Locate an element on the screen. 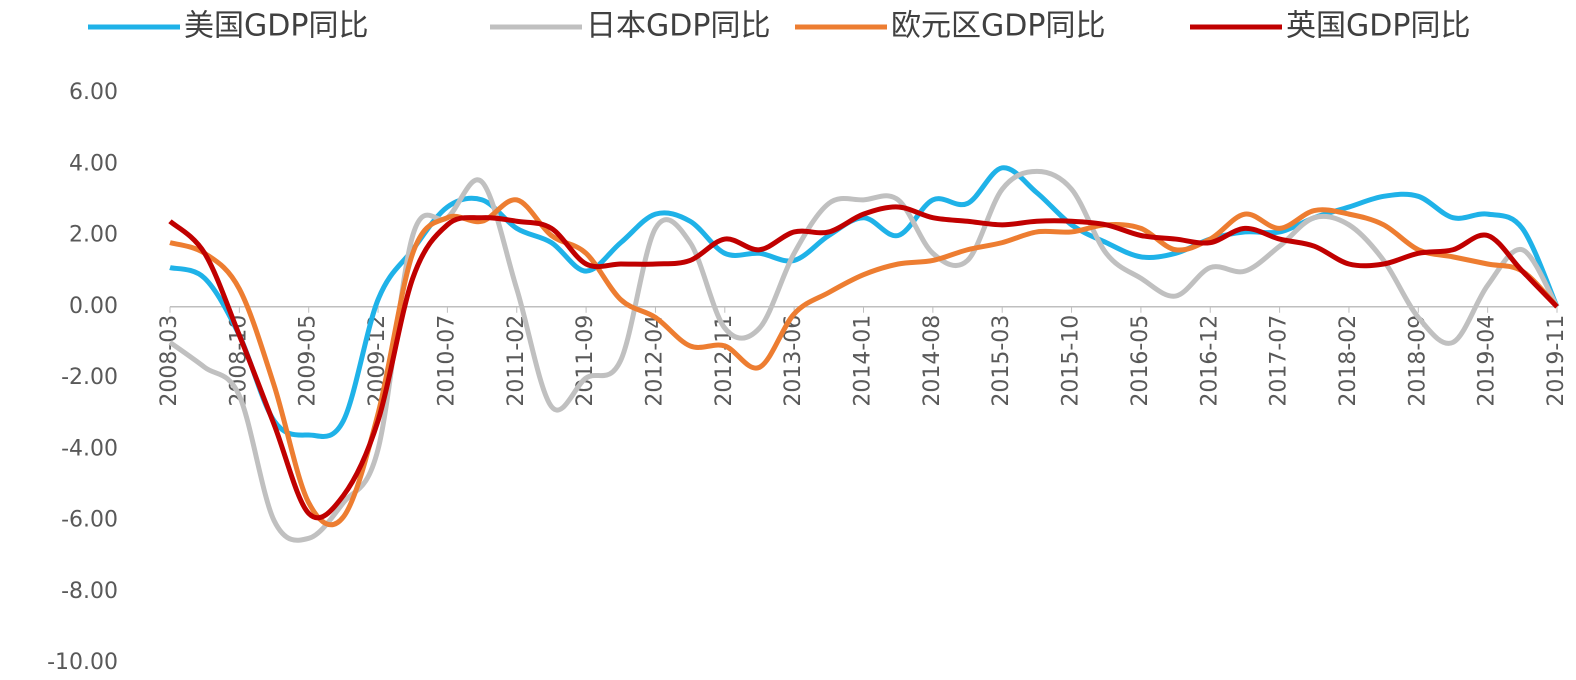  x-tick-label: 2011-02 is located at coordinates (516, 361).